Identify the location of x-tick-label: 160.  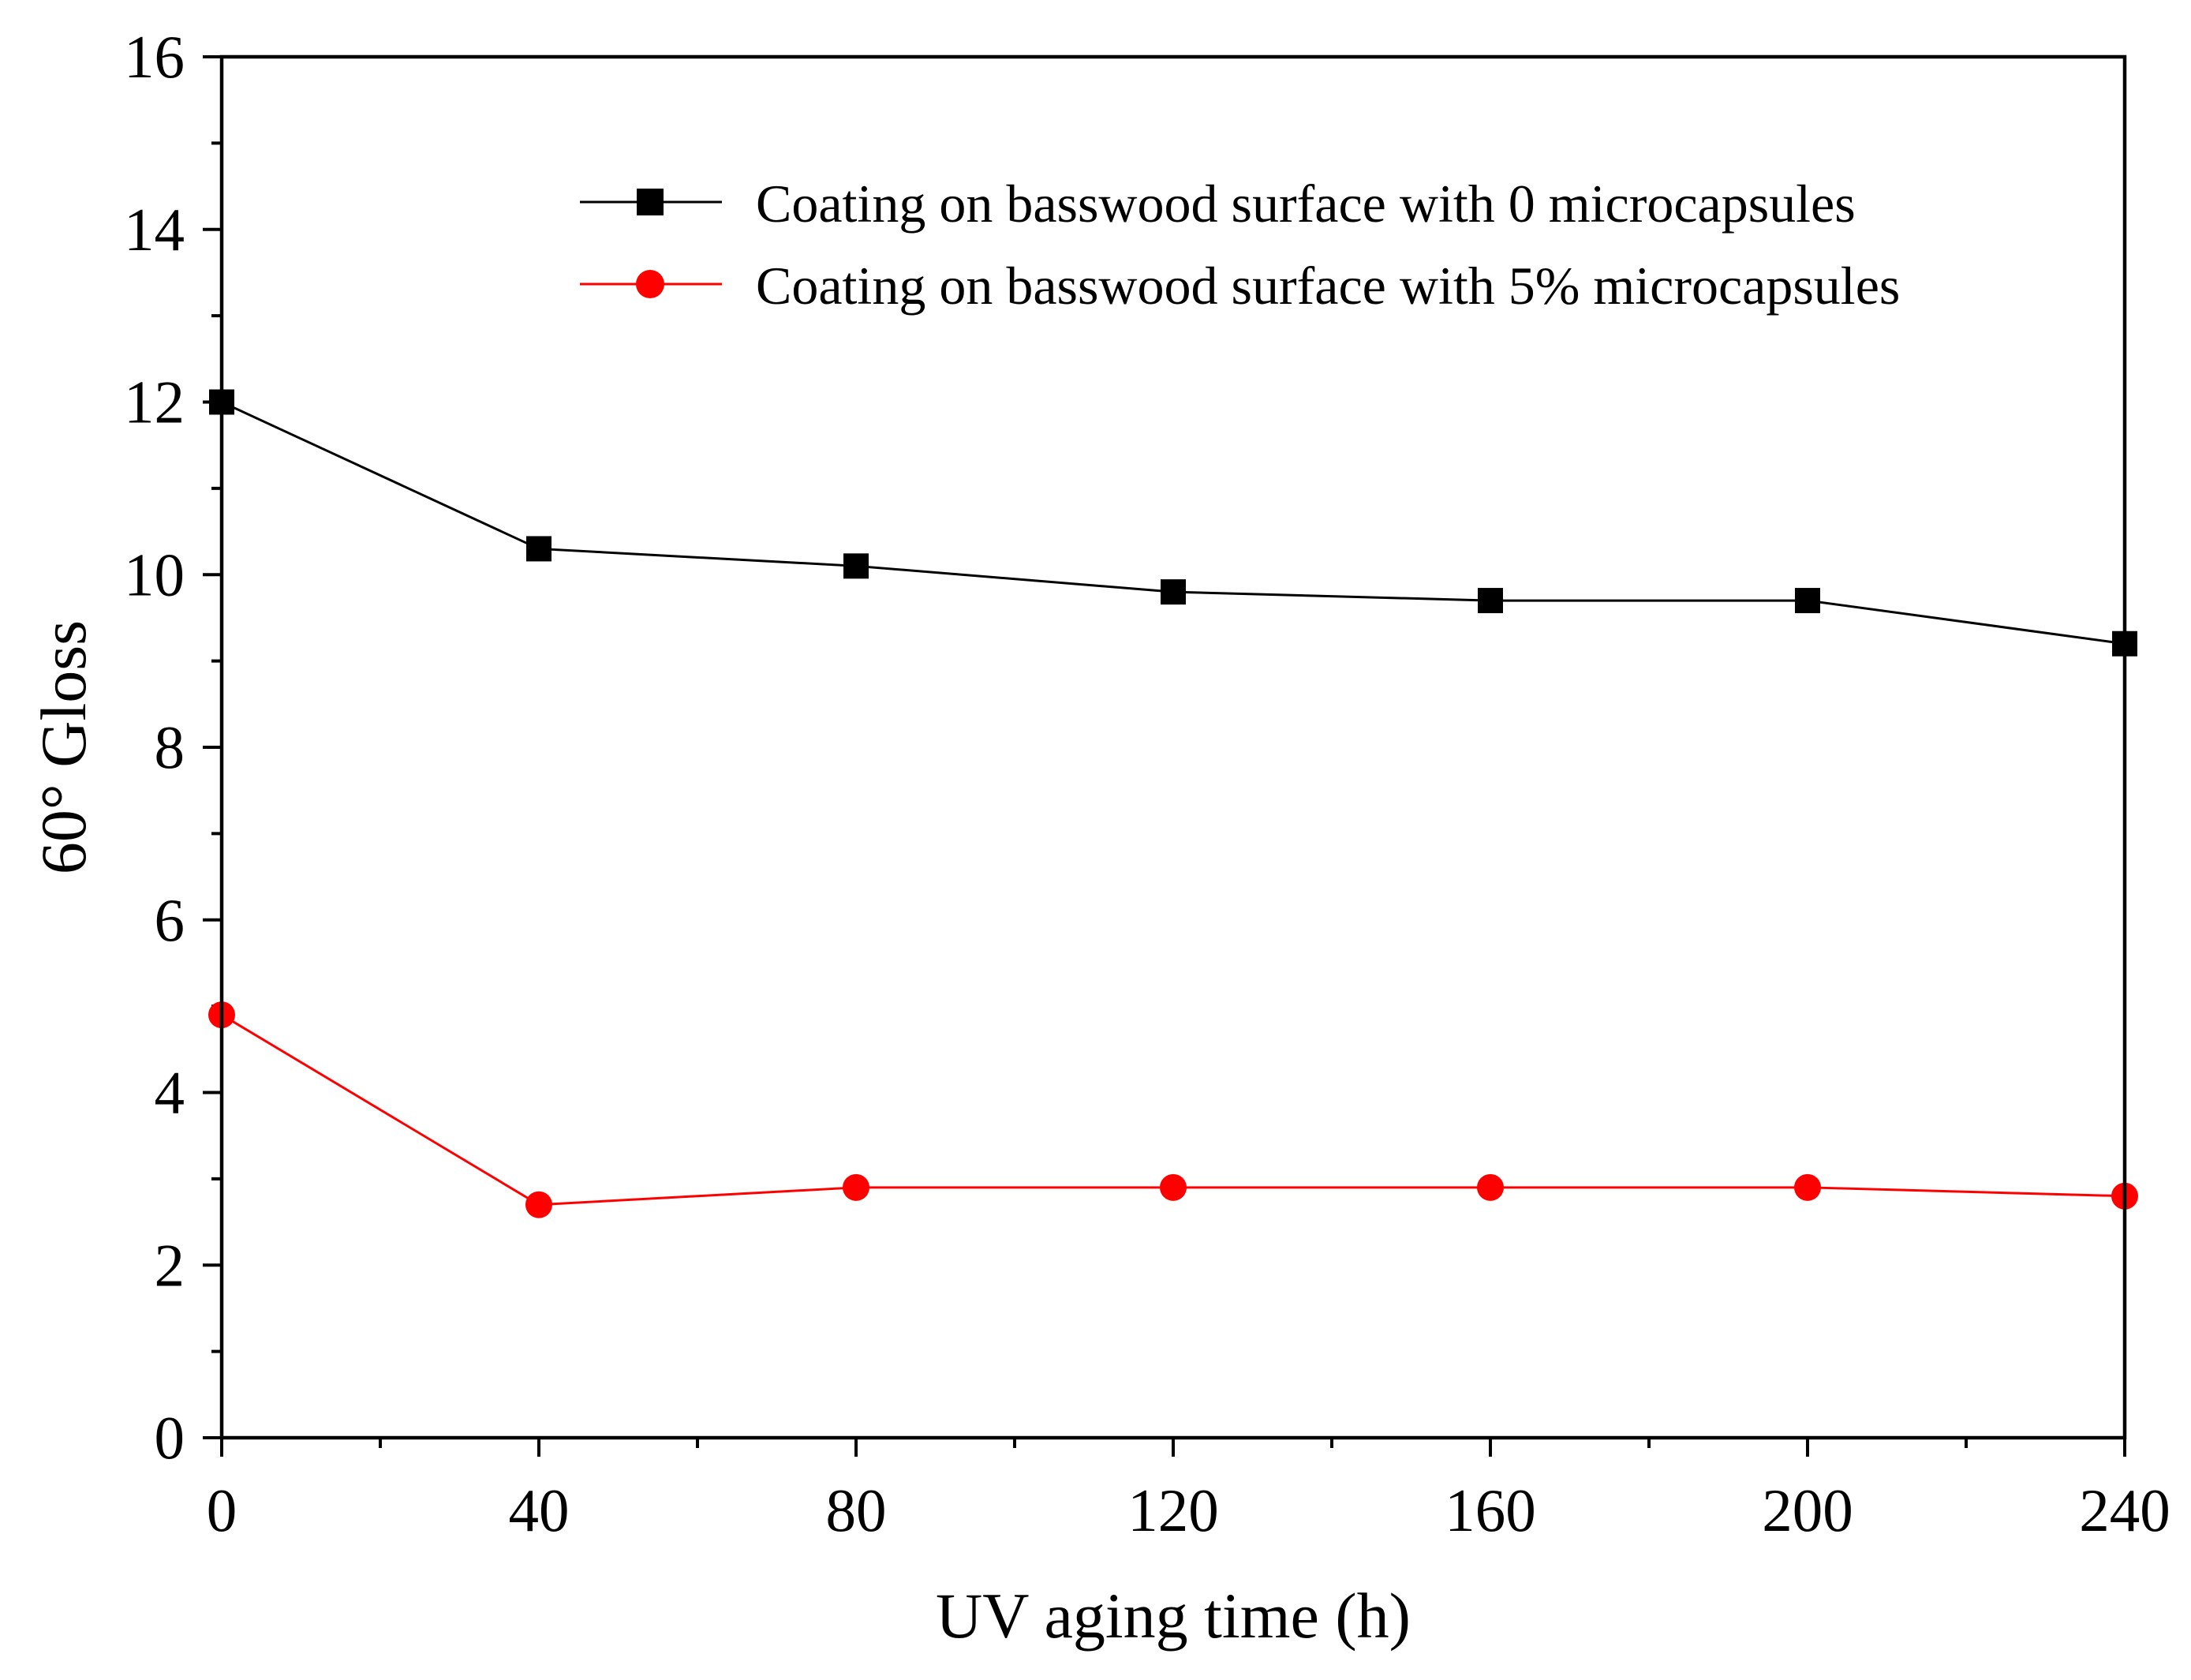
(1490, 1510).